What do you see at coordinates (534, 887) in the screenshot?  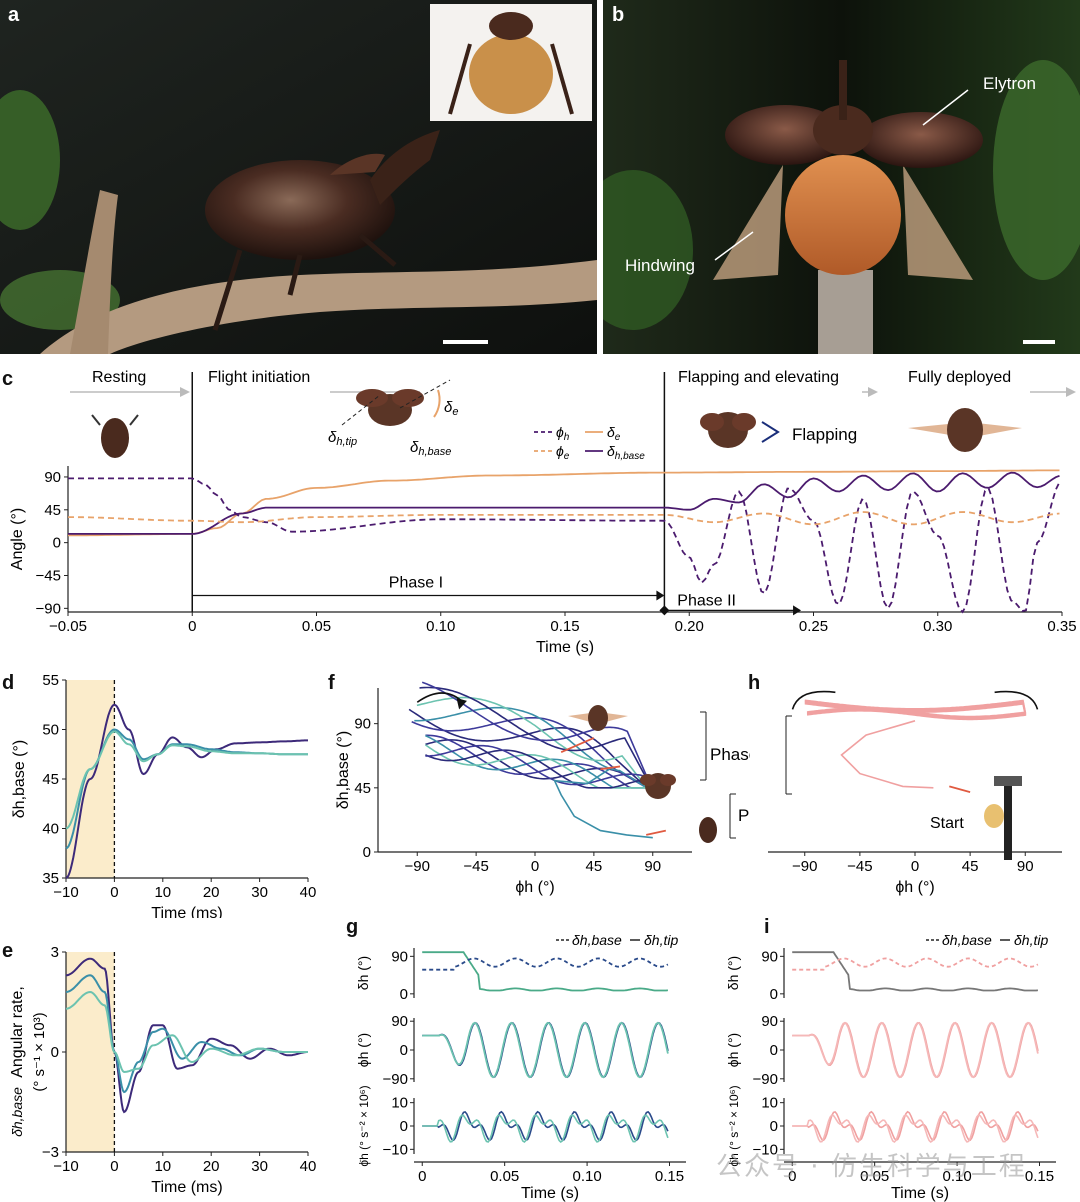 I see `f-x-label: ϕh (°)` at bounding box center [534, 887].